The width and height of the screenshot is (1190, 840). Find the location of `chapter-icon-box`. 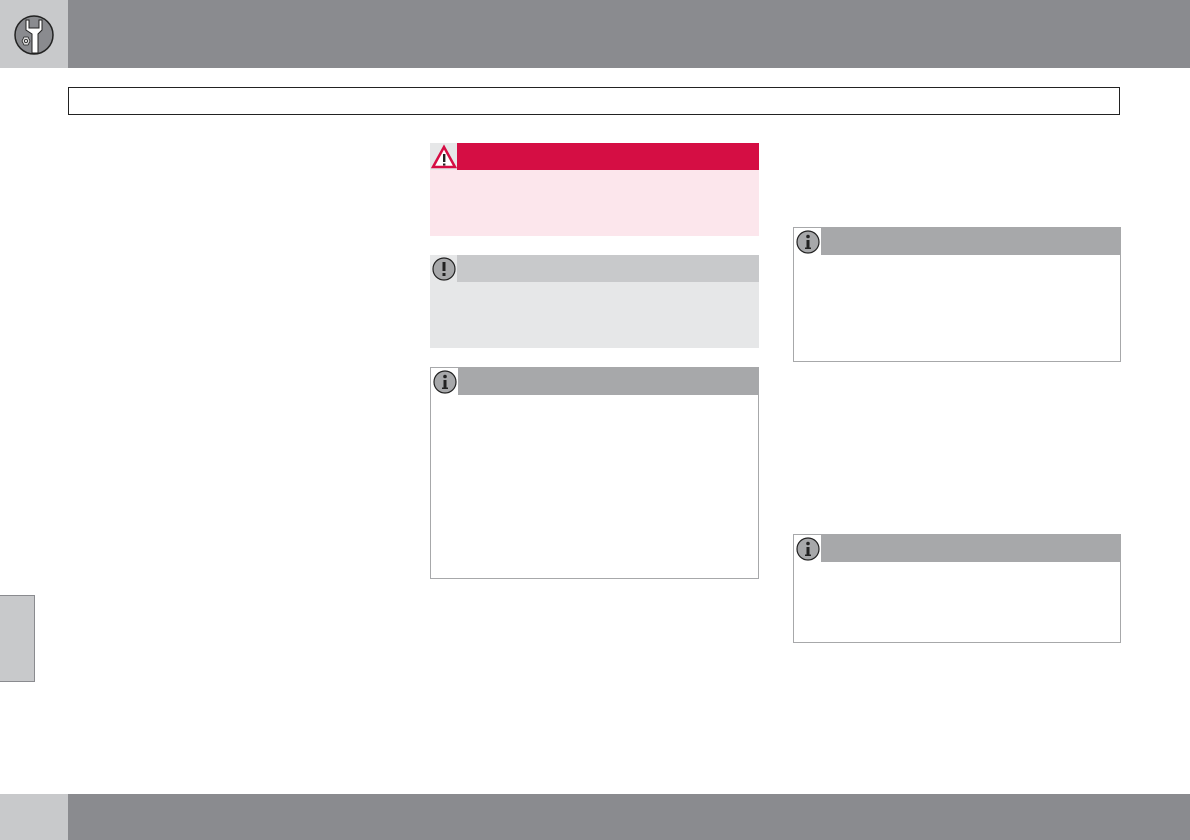

chapter-icon-box is located at coordinates (34, 34).